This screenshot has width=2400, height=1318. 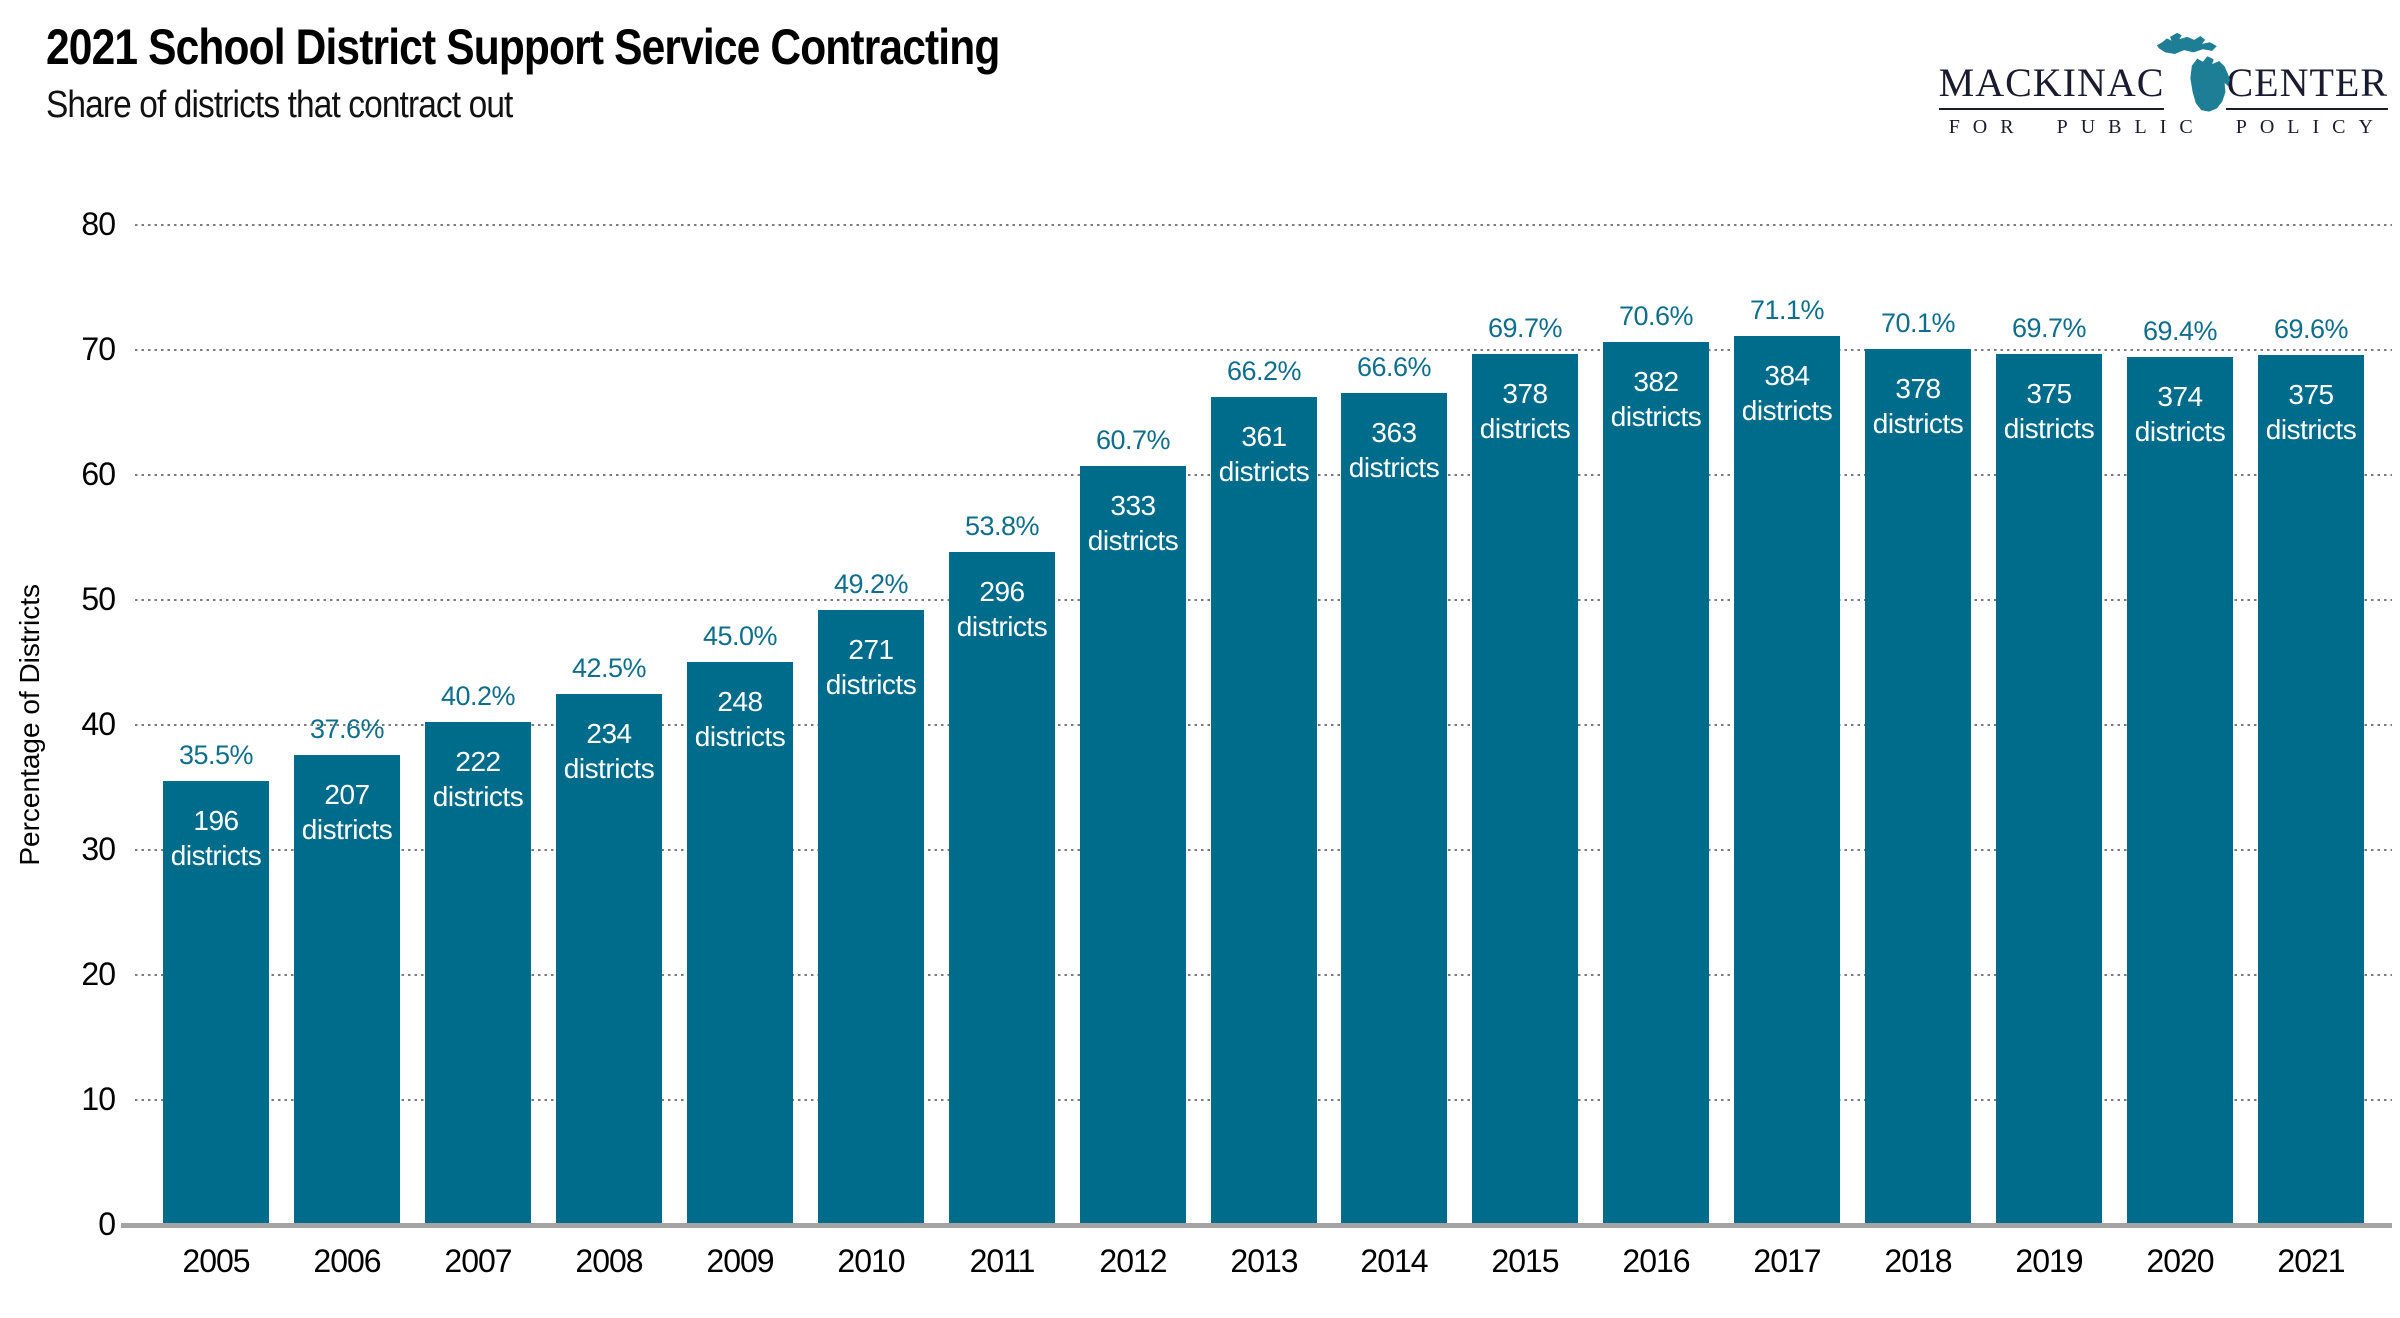 I want to click on x-tick-2012: 2012, so click(x=1133, y=1261).